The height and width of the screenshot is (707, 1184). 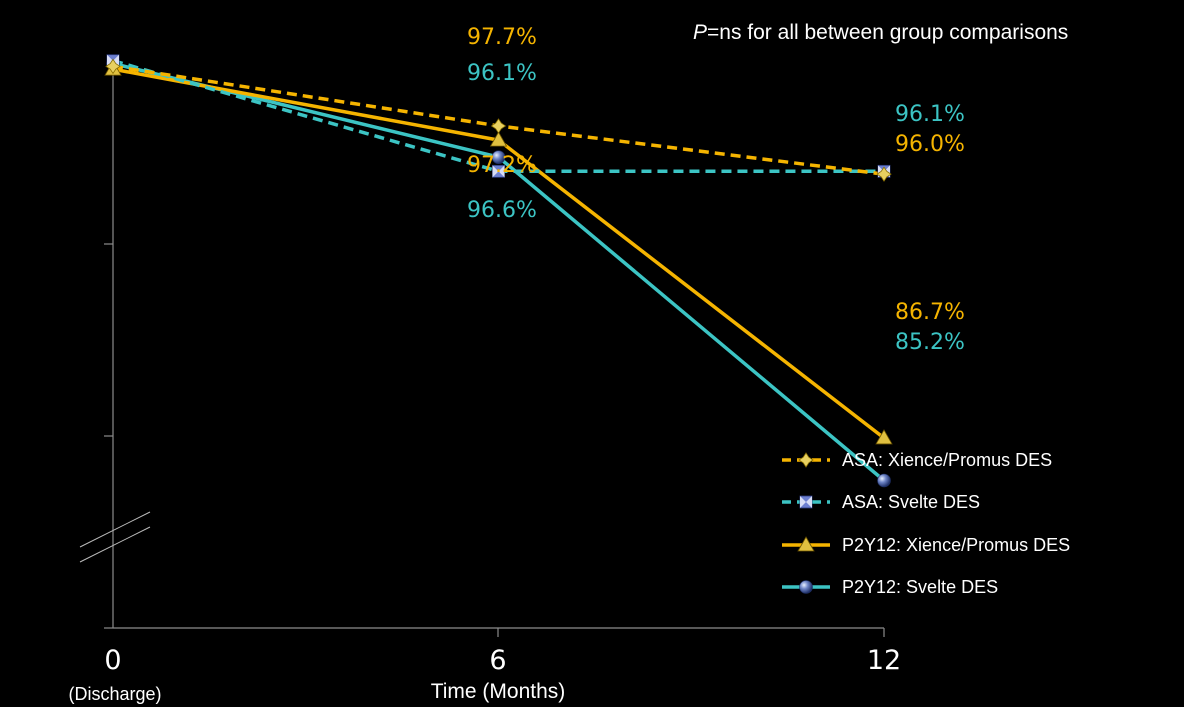 I want to click on legend-marker-triangle, so click(x=806, y=544).